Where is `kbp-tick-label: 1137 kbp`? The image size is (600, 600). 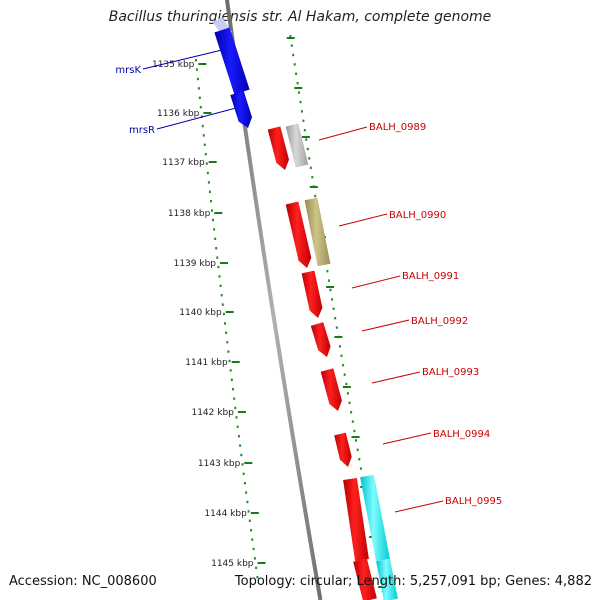
kbp-tick-label: 1137 kbp is located at coordinates (183, 163).